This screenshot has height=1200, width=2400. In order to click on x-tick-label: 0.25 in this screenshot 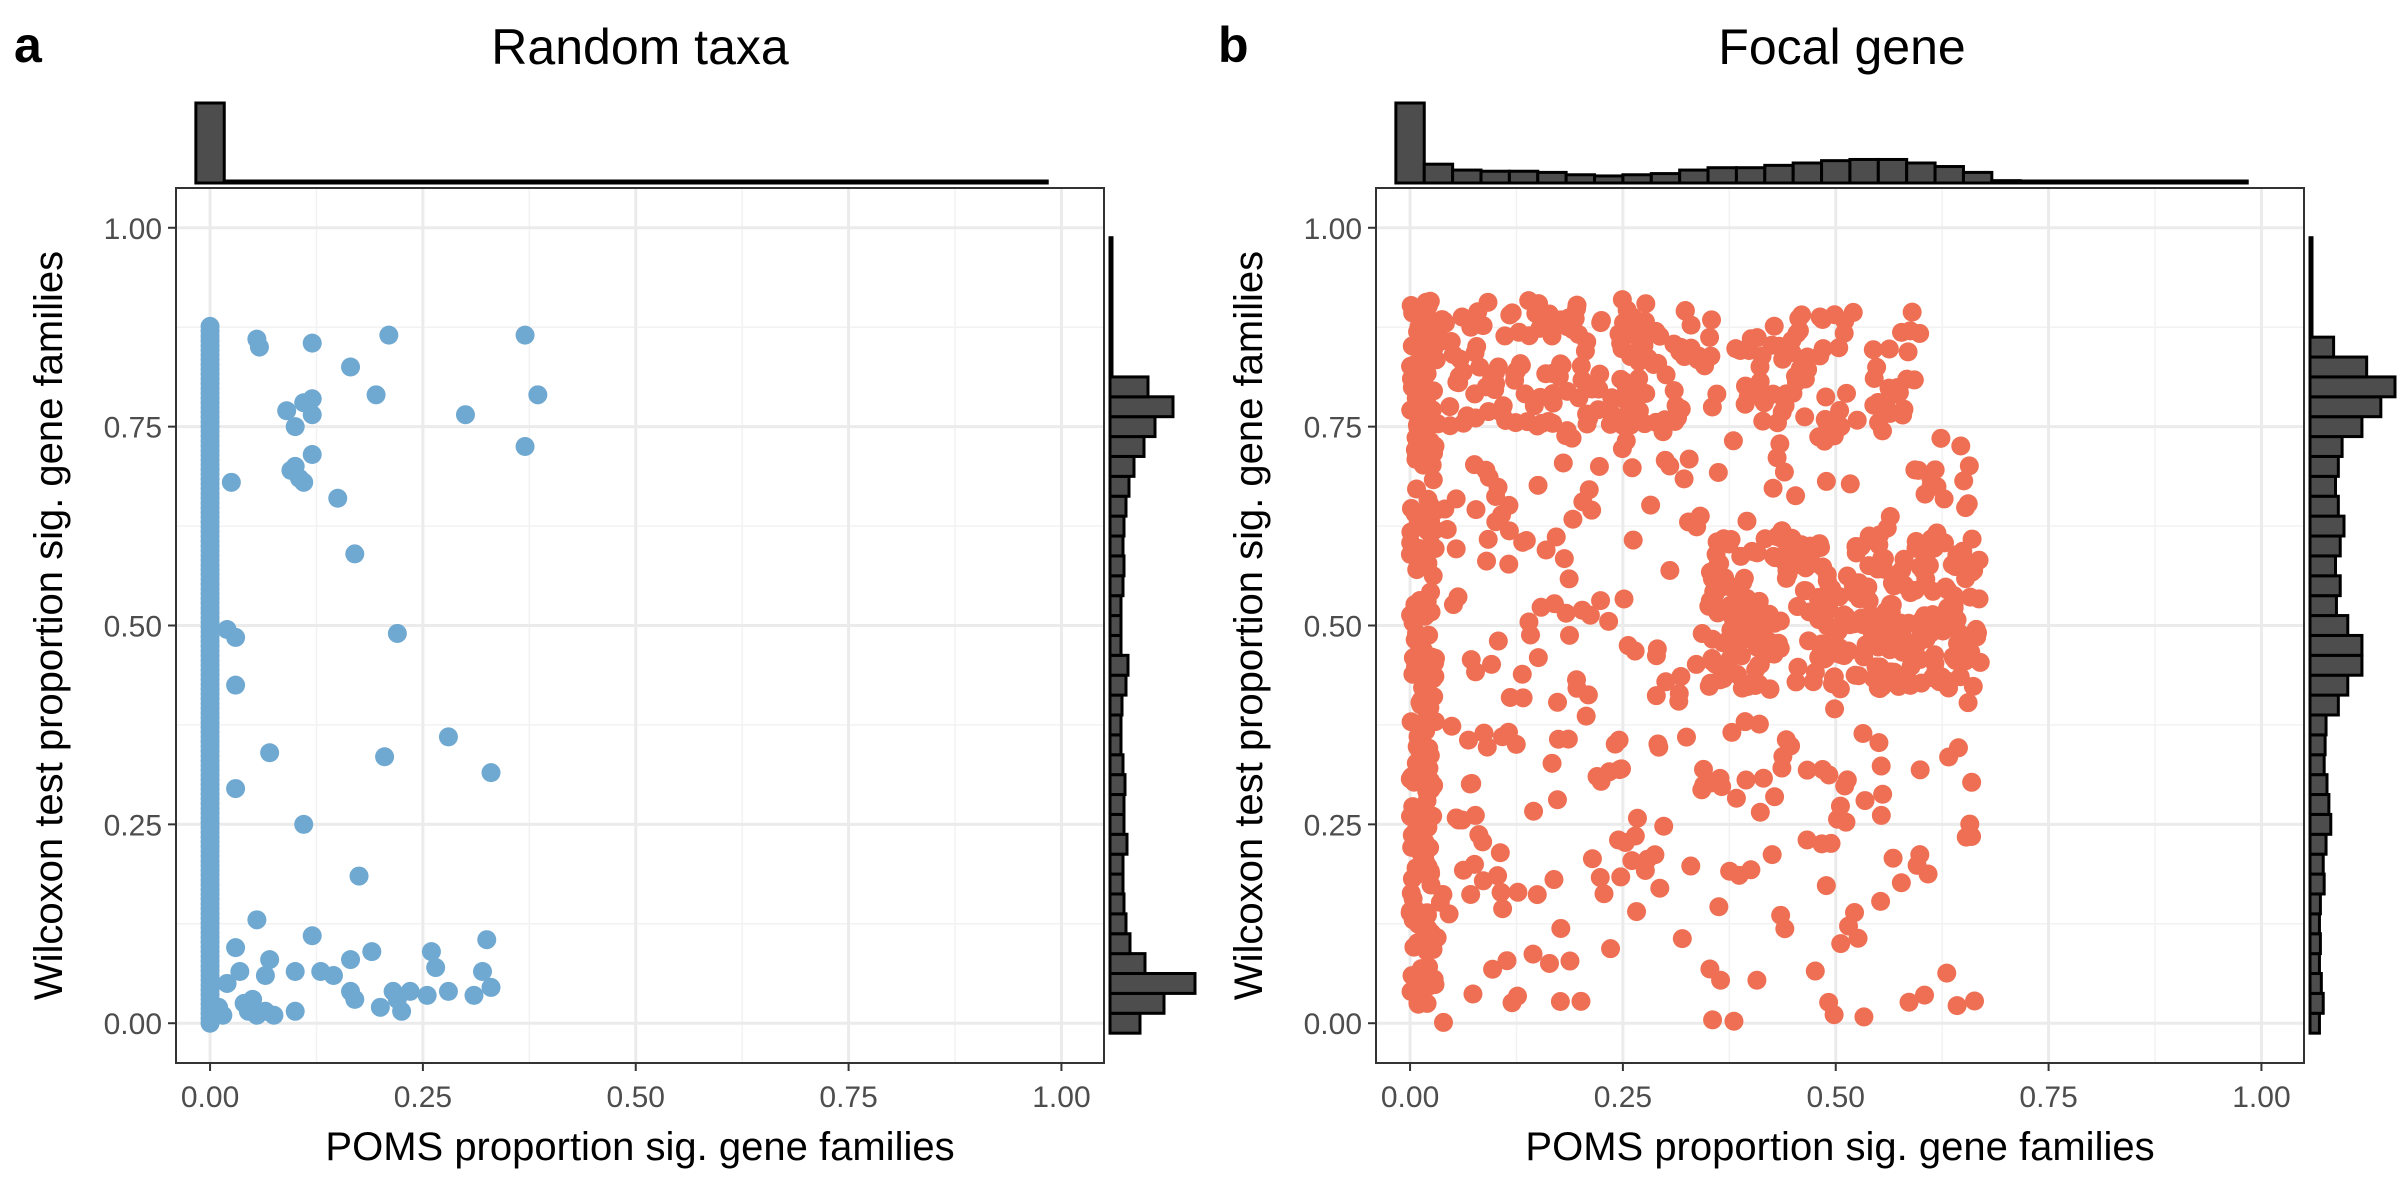, I will do `click(423, 1097)`.